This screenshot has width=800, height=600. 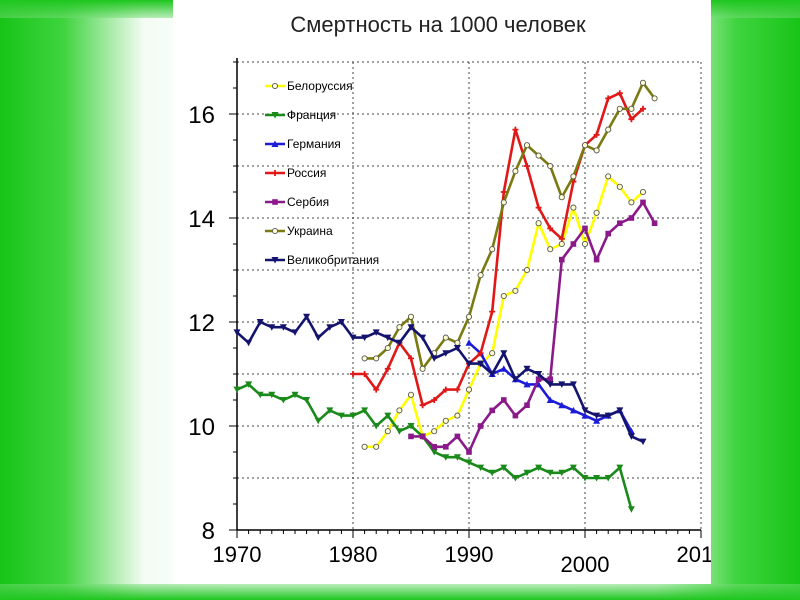 What do you see at coordinates (694, 554) in the screenshot?
I see `x-tick-label: 2010` at bounding box center [694, 554].